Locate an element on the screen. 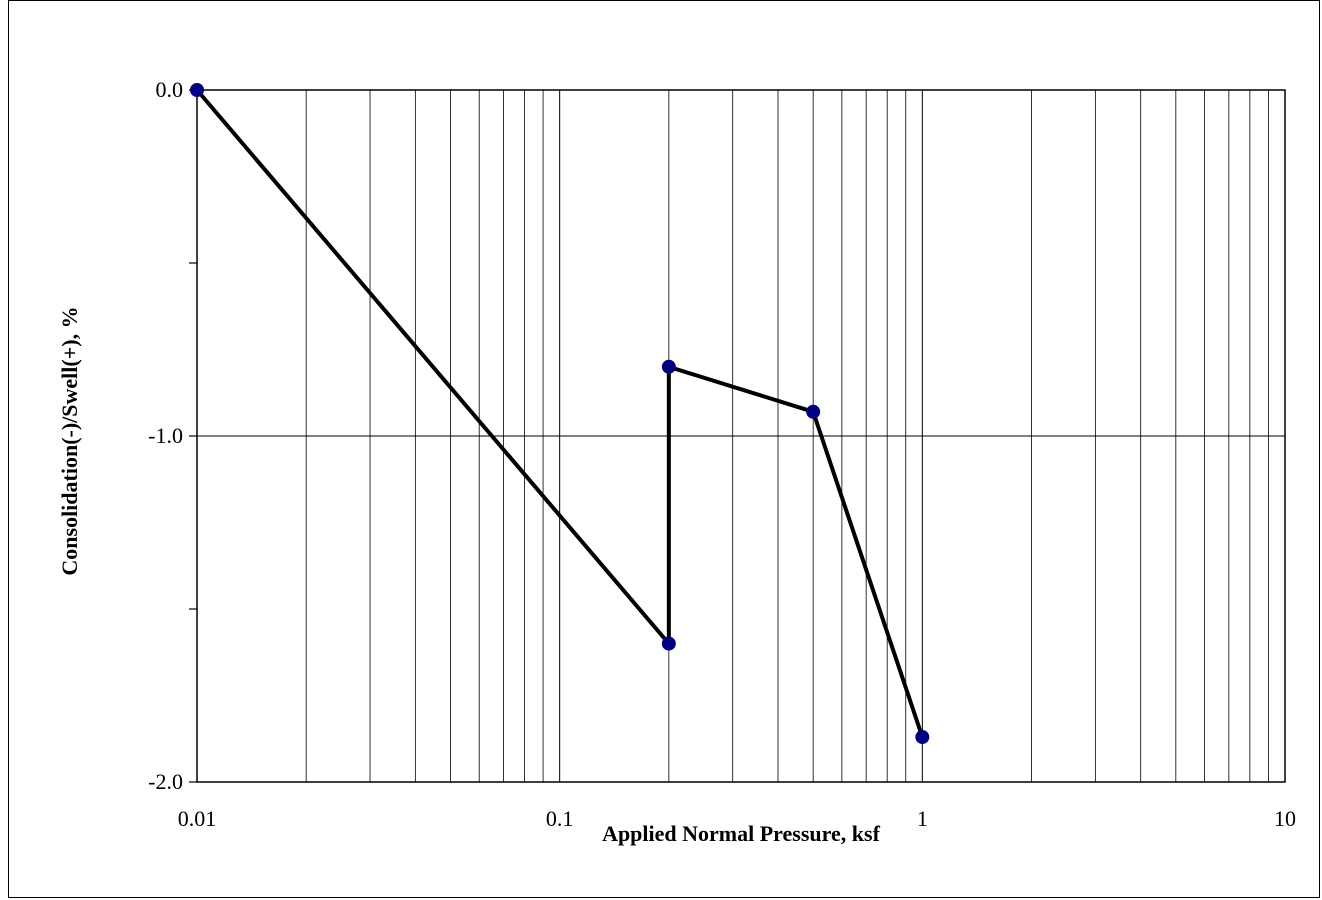  y-tick-marks is located at coordinates (193, 436).